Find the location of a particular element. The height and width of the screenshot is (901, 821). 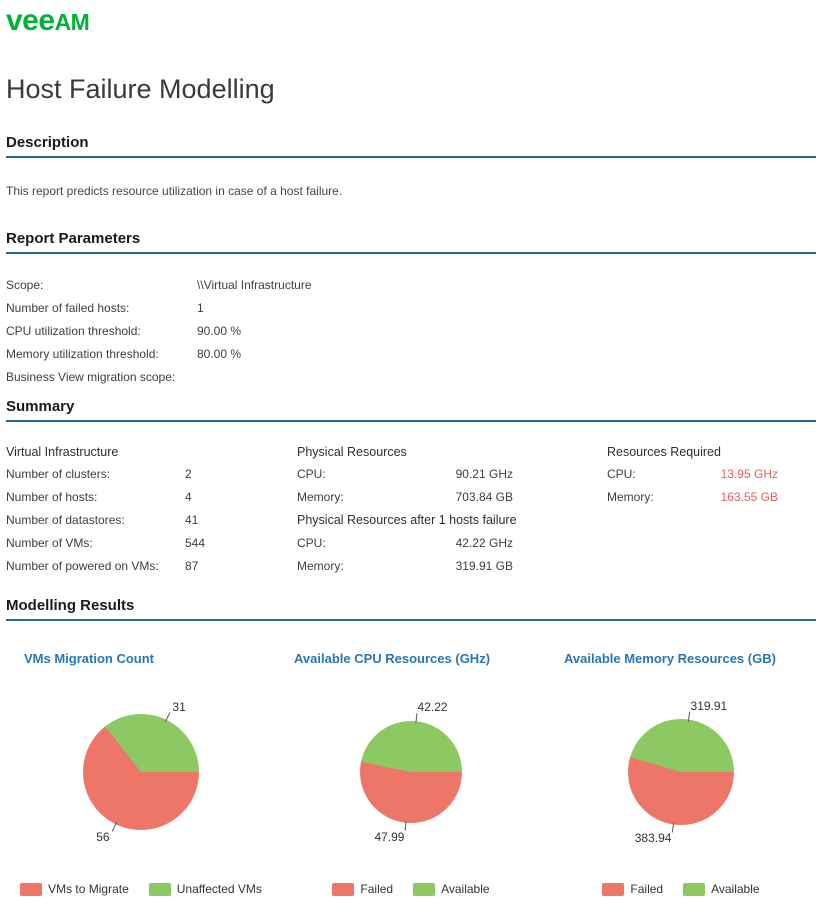

param-label: Scope: is located at coordinates (25, 285).